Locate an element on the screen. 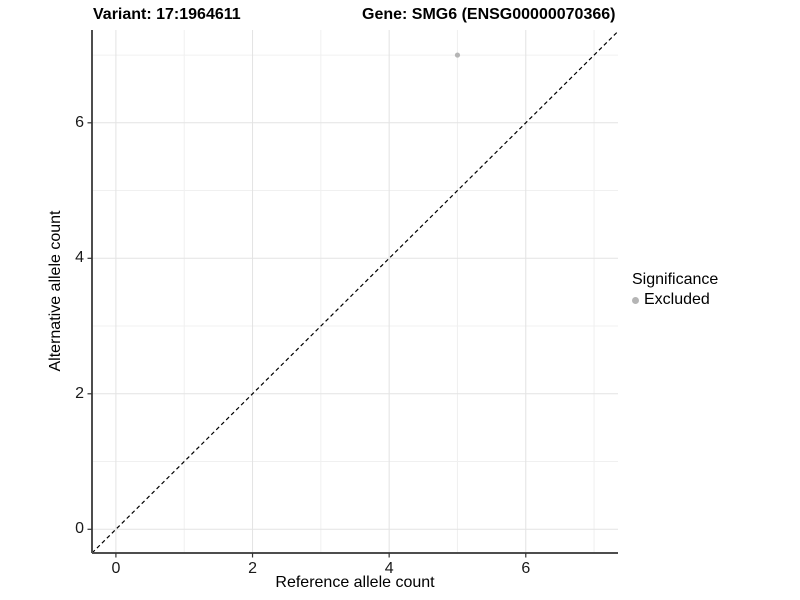 The image size is (800, 600). x-axis-title: Reference allele count is located at coordinates (355, 582).